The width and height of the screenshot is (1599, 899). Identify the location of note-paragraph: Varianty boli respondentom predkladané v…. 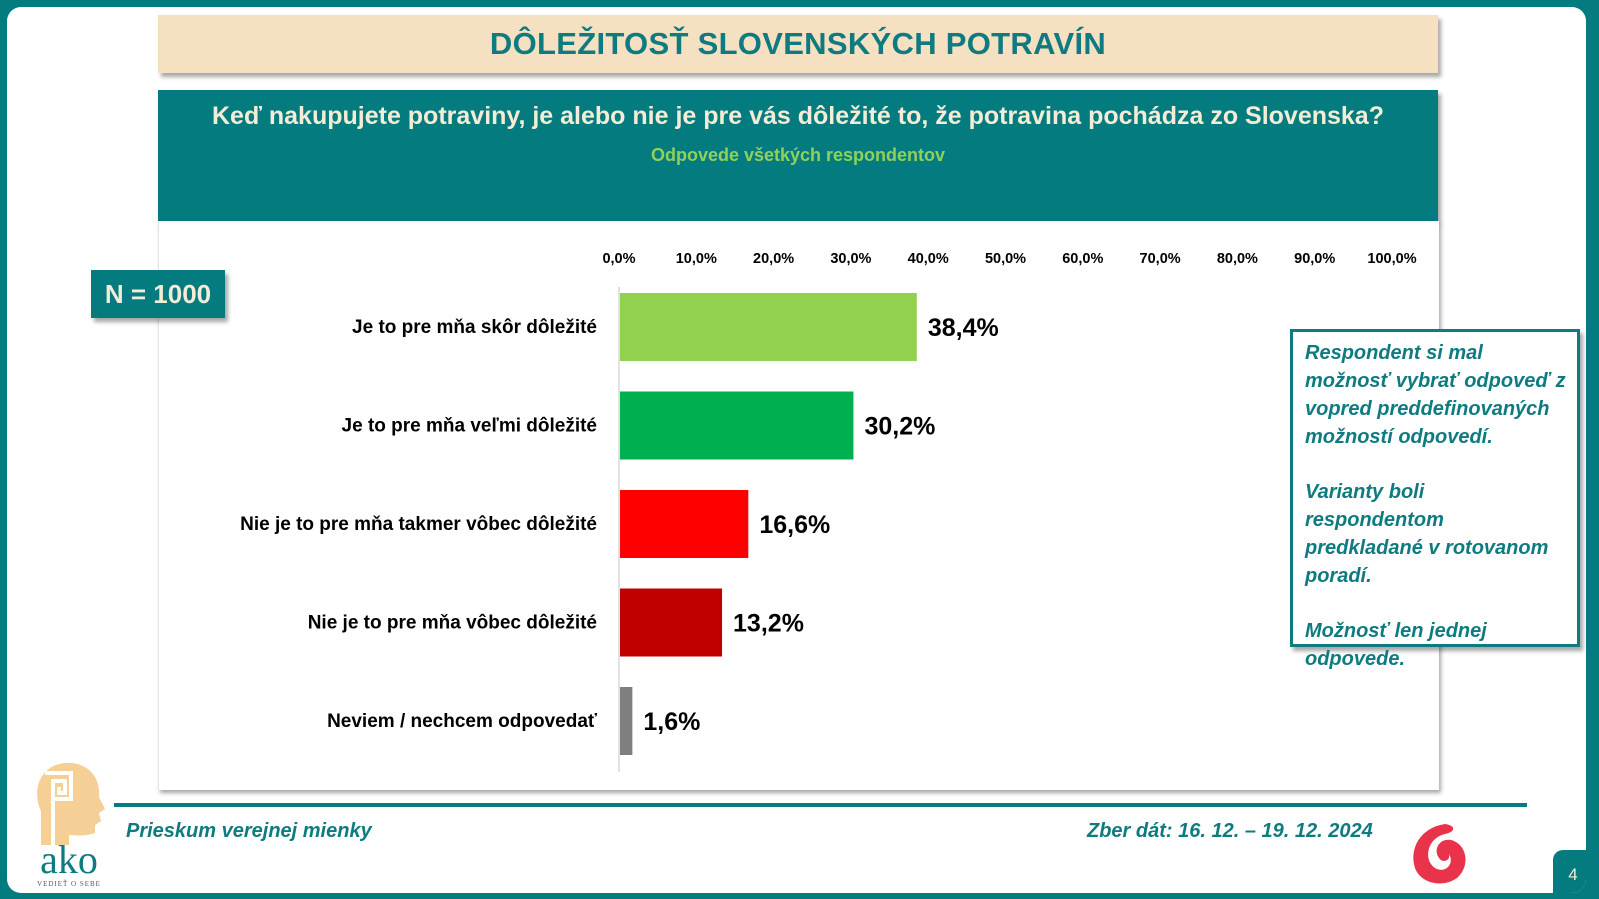
(1427, 534).